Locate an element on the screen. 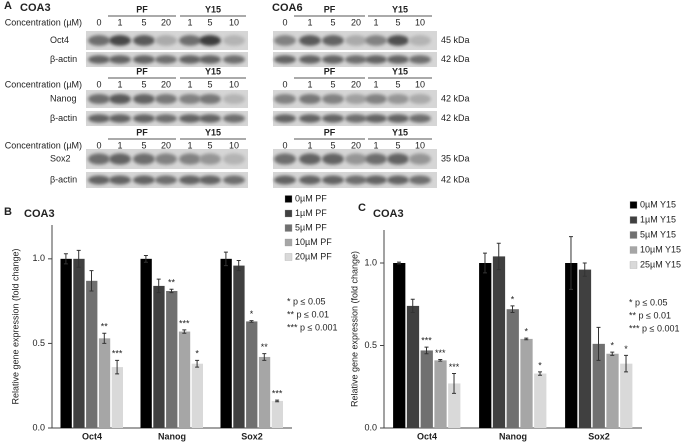  x-tick-label: Oct4 is located at coordinates (92, 436).